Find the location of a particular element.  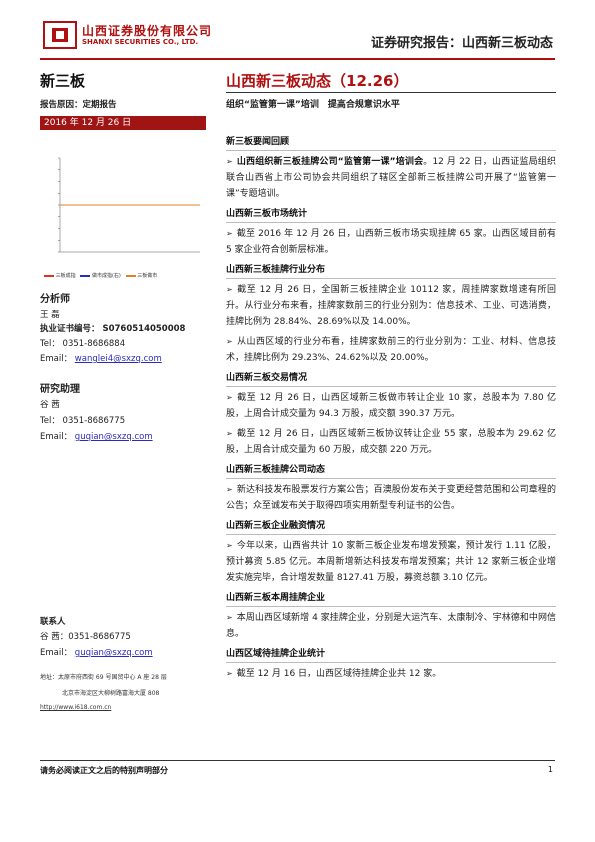

section-heading: 山西新三板交易情况 is located at coordinates (391, 378).